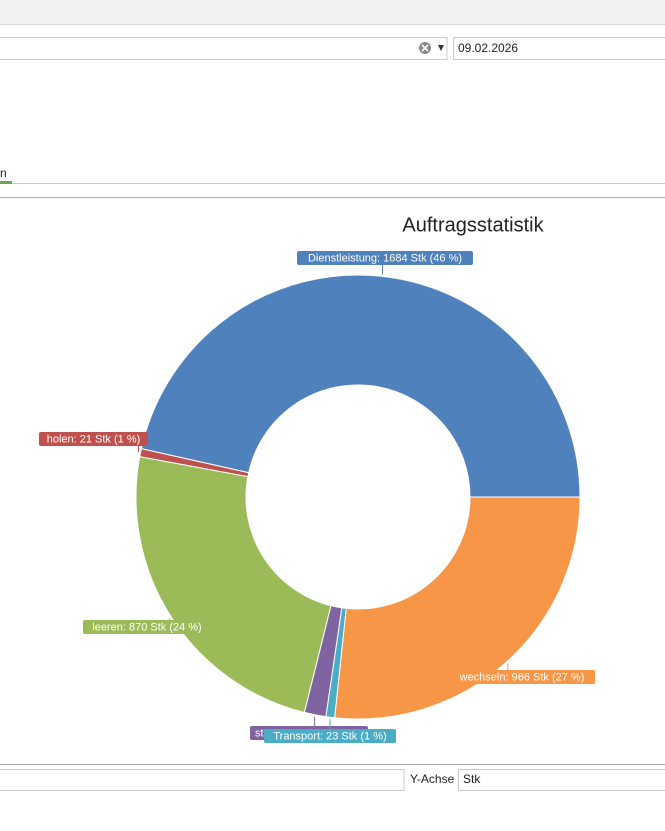 The height and width of the screenshot is (831, 665). I want to click on data-label: leeren: 870 Stk (24 %), so click(146, 627).